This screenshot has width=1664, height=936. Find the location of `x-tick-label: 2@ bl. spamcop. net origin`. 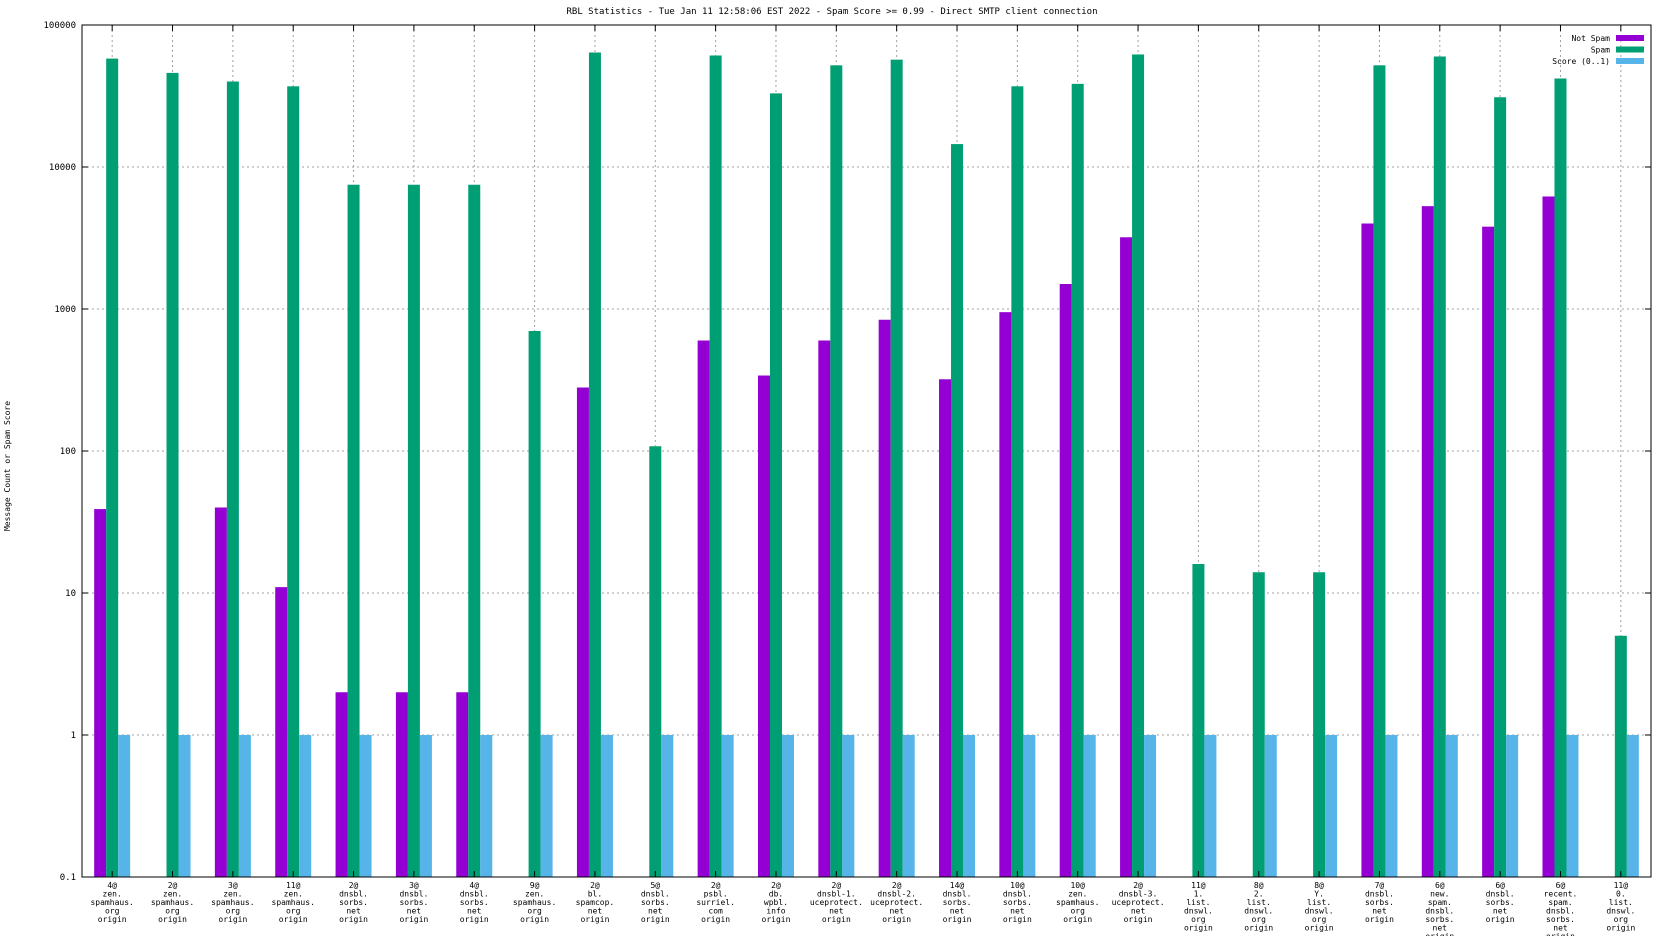

x-tick-label: 2@ bl. spamcop. net origin is located at coordinates (595, 902).